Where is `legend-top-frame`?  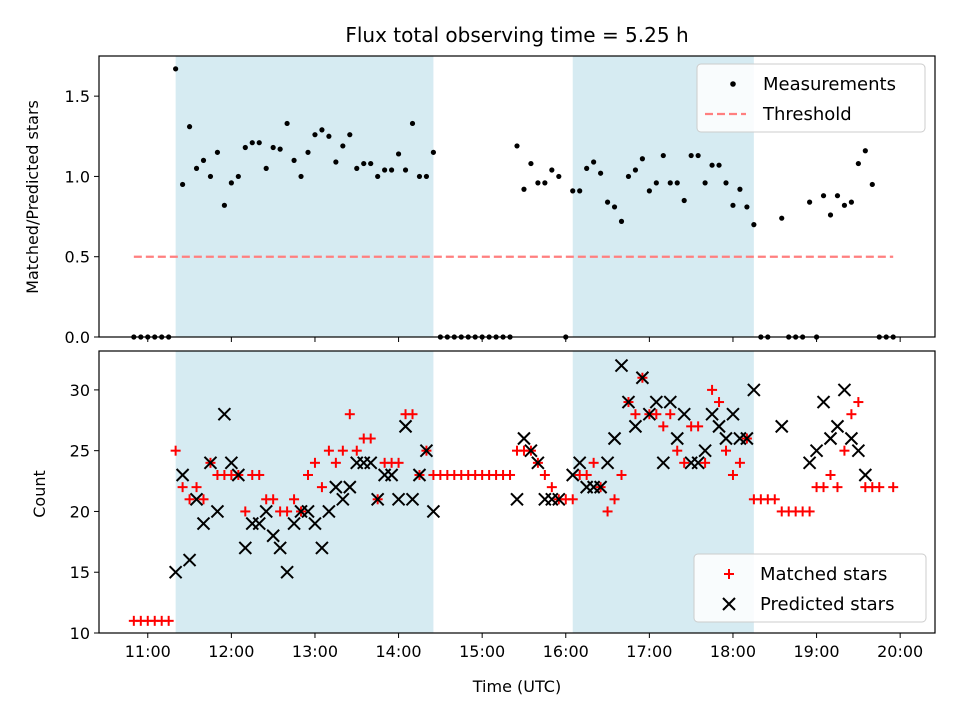
legend-top-frame is located at coordinates (811, 98).